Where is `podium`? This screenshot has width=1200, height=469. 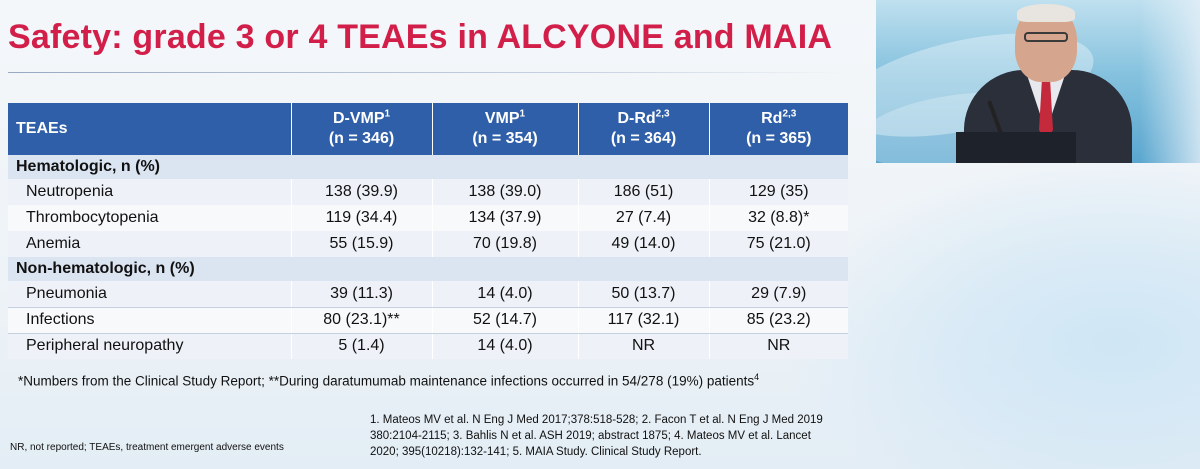
podium is located at coordinates (1016, 147).